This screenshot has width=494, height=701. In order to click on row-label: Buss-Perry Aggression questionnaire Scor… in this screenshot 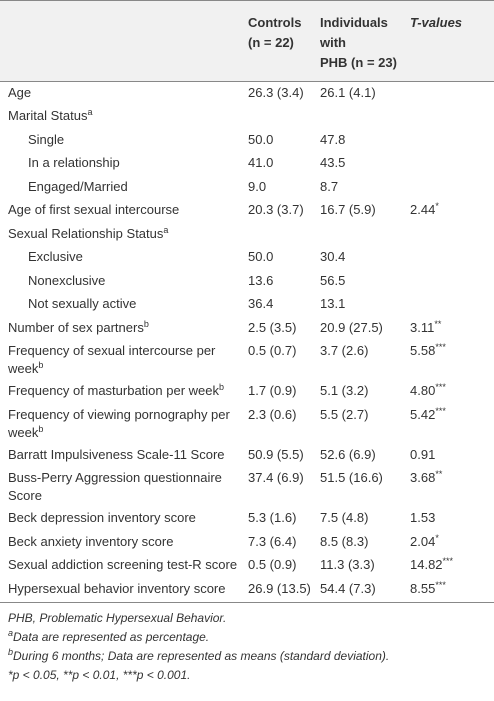, I will do `click(124, 487)`.